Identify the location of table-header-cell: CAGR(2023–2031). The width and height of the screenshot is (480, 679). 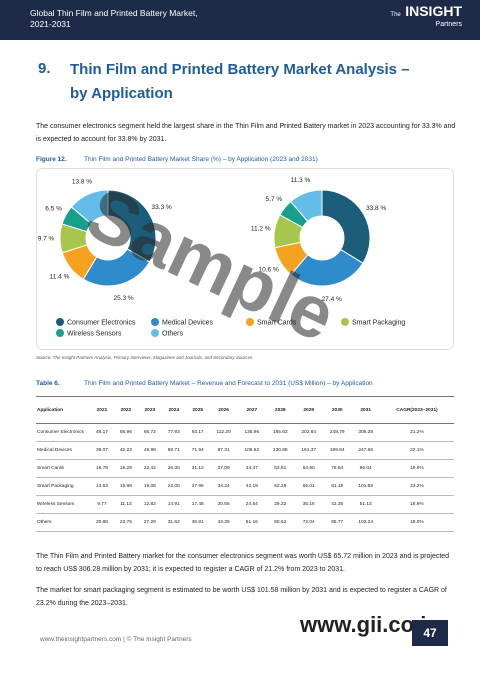
(416, 410).